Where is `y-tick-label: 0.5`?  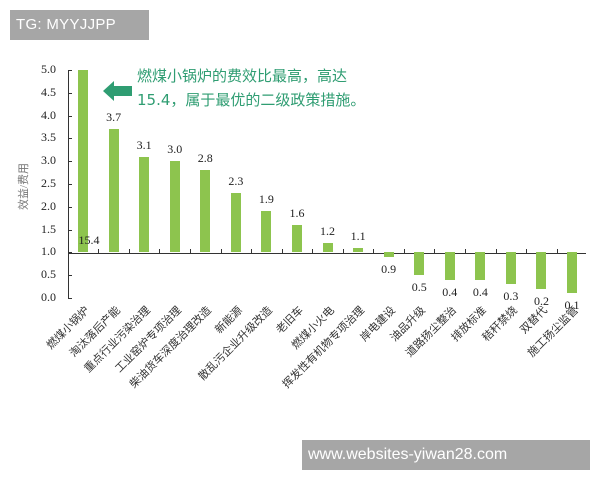
y-tick-label: 0.5 is located at coordinates (48, 274).